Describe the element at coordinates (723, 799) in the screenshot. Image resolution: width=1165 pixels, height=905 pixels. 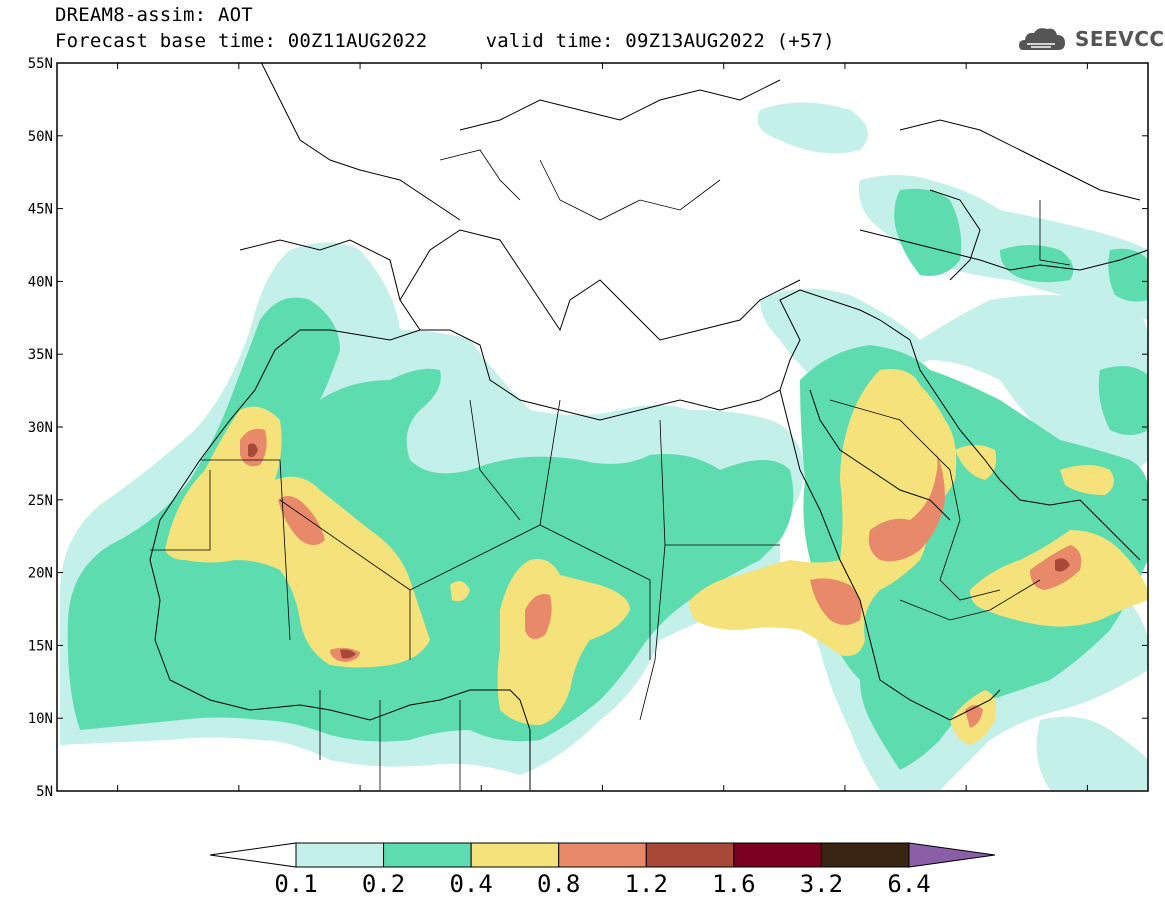
I see `lon-tick-label: 30E` at that location.